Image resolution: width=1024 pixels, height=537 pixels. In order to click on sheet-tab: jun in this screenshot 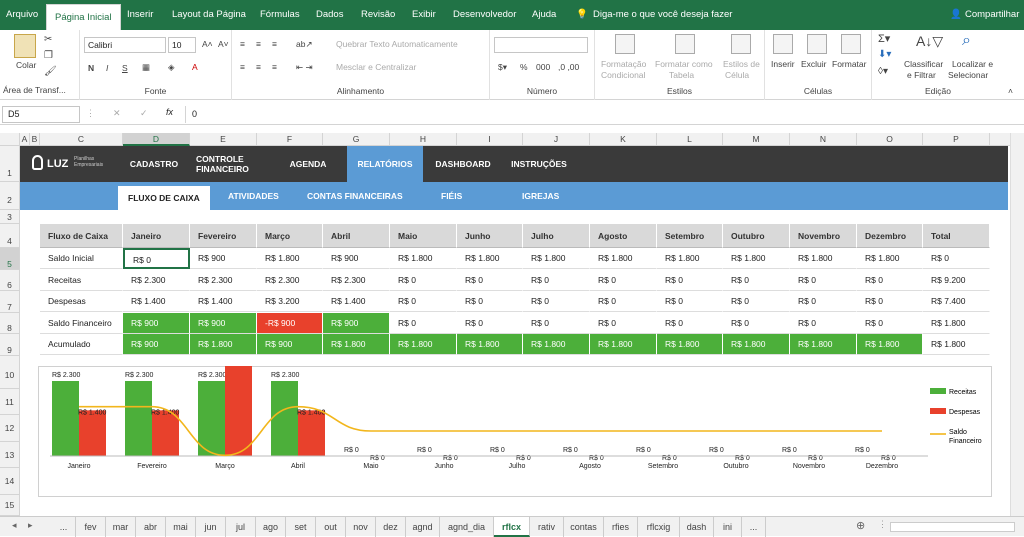, I will do `click(211, 527)`.